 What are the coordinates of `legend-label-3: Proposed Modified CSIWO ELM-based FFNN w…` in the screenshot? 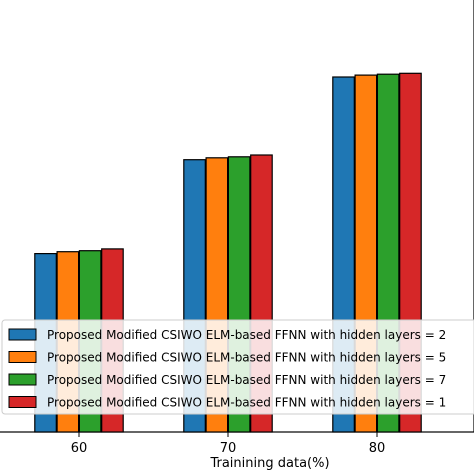 It's located at (246, 380).